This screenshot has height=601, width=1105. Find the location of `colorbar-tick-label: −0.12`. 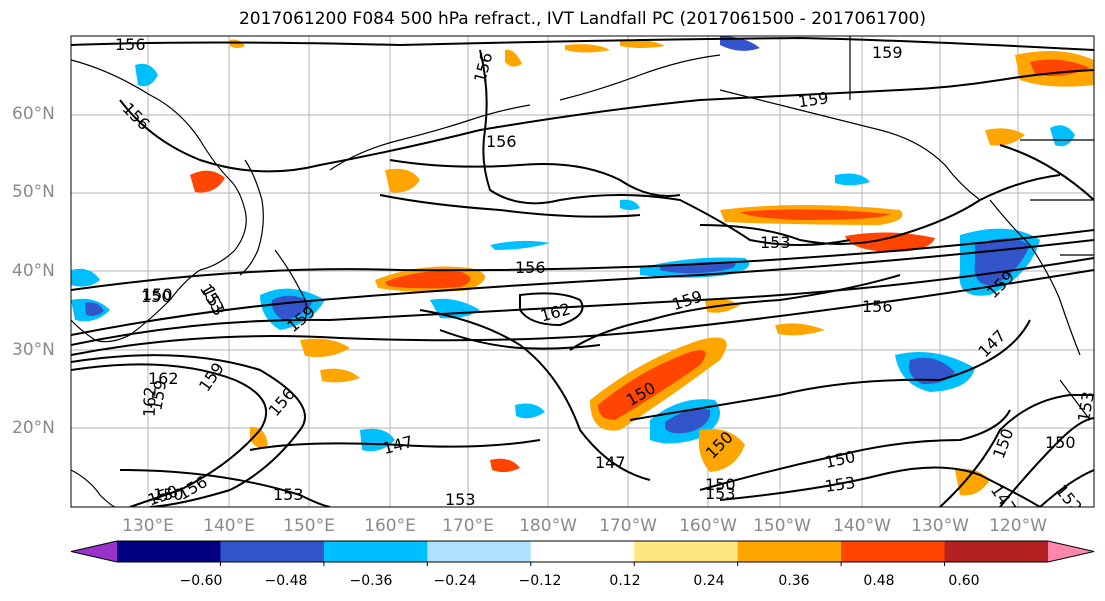

colorbar-tick-label: −0.12 is located at coordinates (540, 581).